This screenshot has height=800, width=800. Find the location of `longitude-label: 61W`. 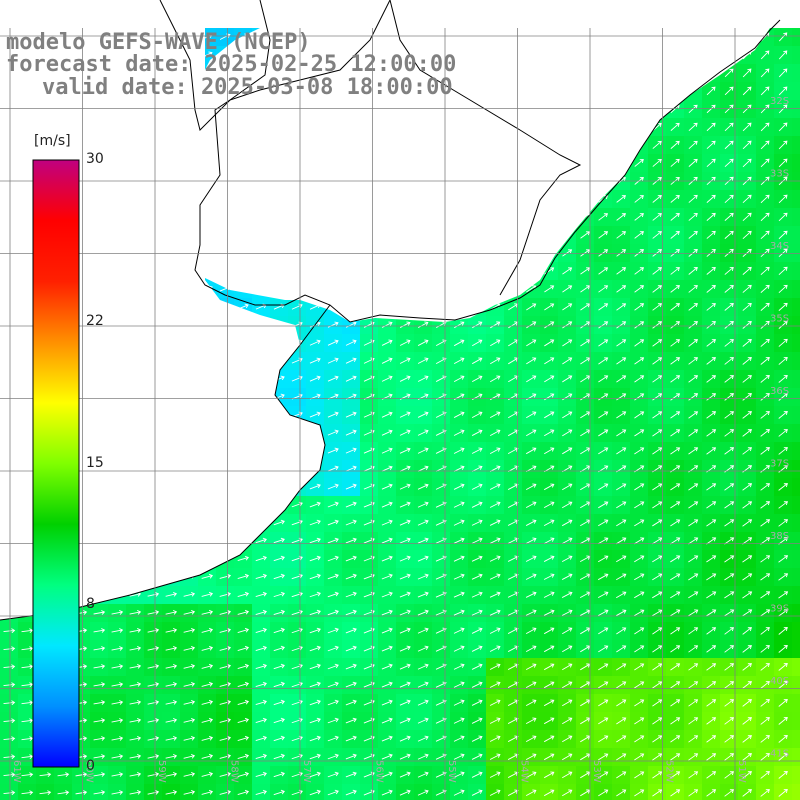

longitude-label: 61W is located at coordinates (16, 771).